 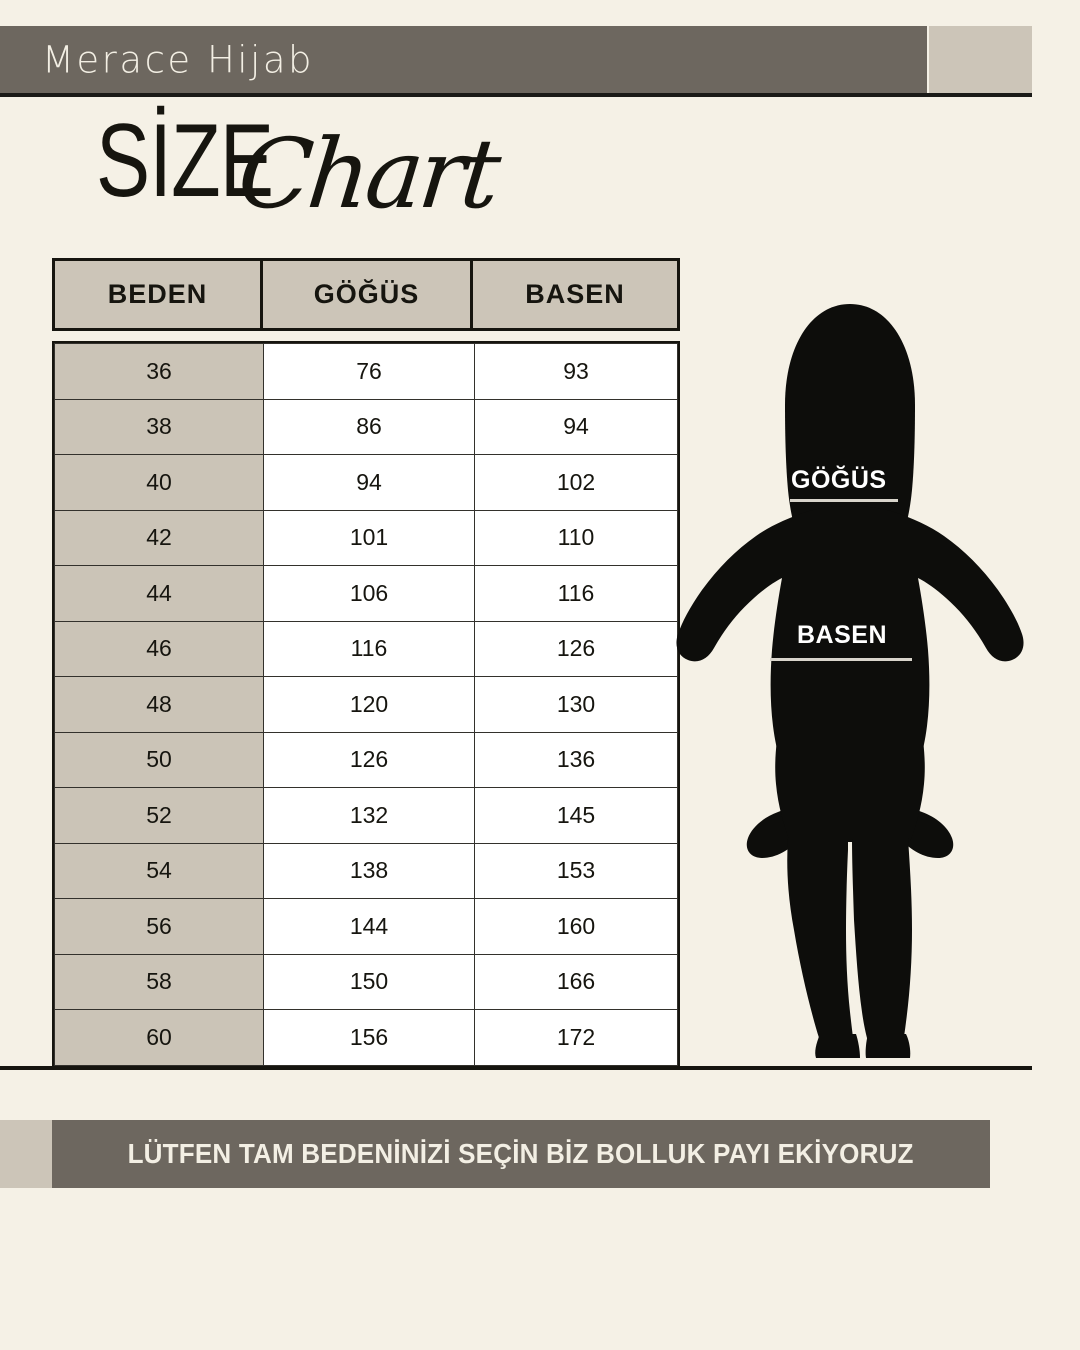 I want to click on table-row: 44 106 116, so click(x=366, y=593).